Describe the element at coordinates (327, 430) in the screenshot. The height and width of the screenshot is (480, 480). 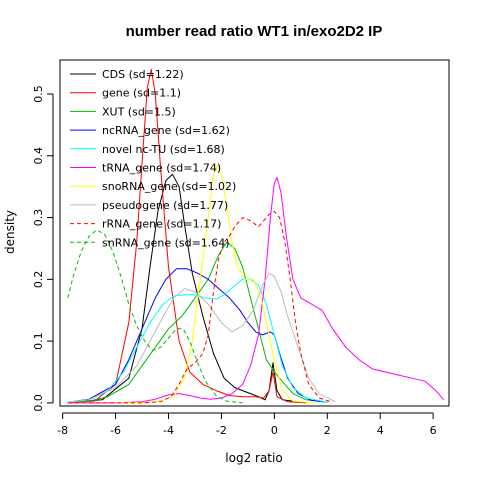
I see `x-tick-label: 2` at that location.